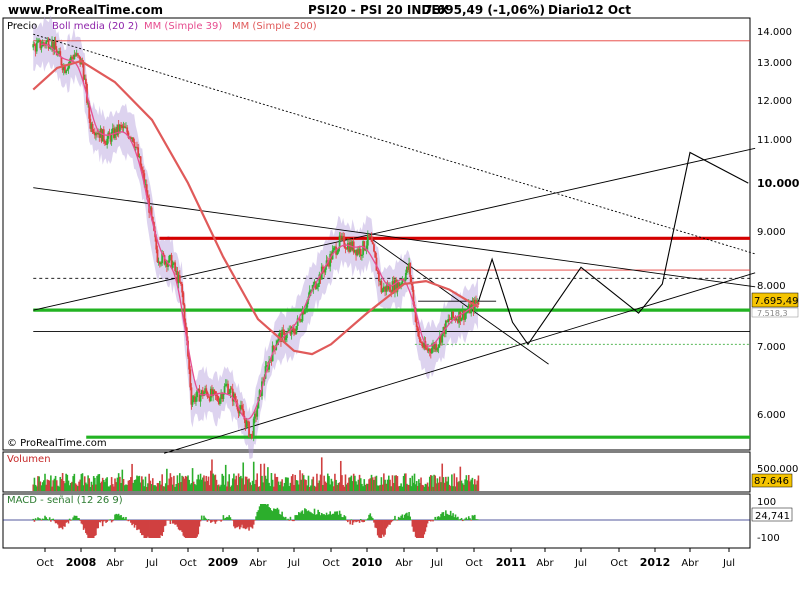 This screenshot has height=600, width=800. I want to click on macd-badge, so click(772, 514).